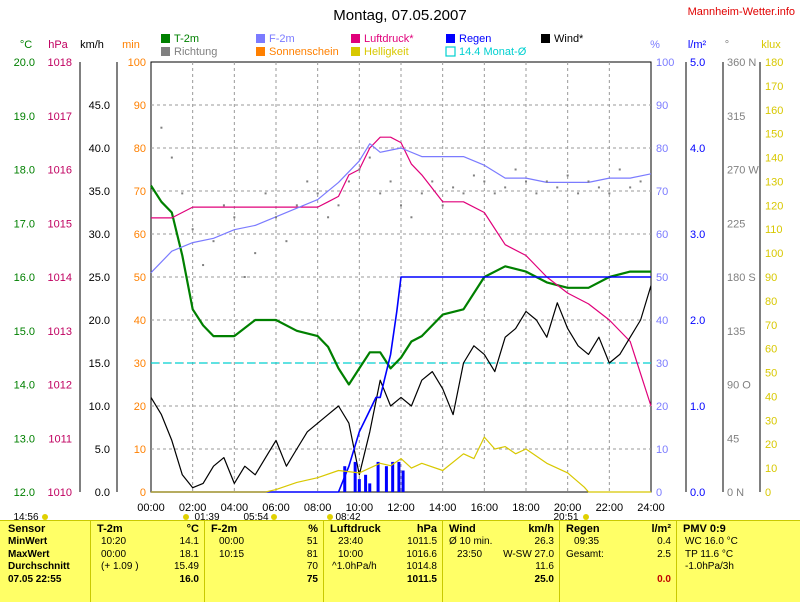 This screenshot has height=602, width=800. I want to click on axis-unit-label: min, so click(131, 45).